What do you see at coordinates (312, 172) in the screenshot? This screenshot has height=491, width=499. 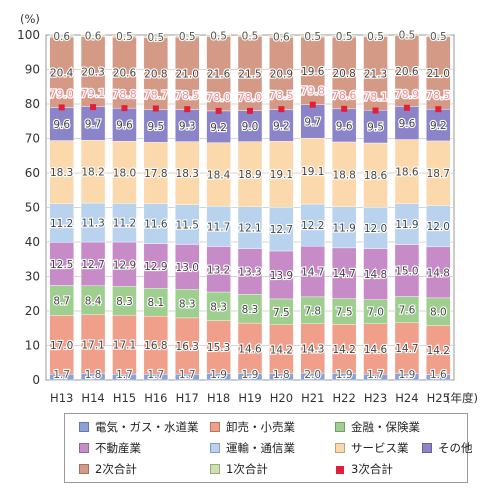 I see `data-label: 19.1` at bounding box center [312, 172].